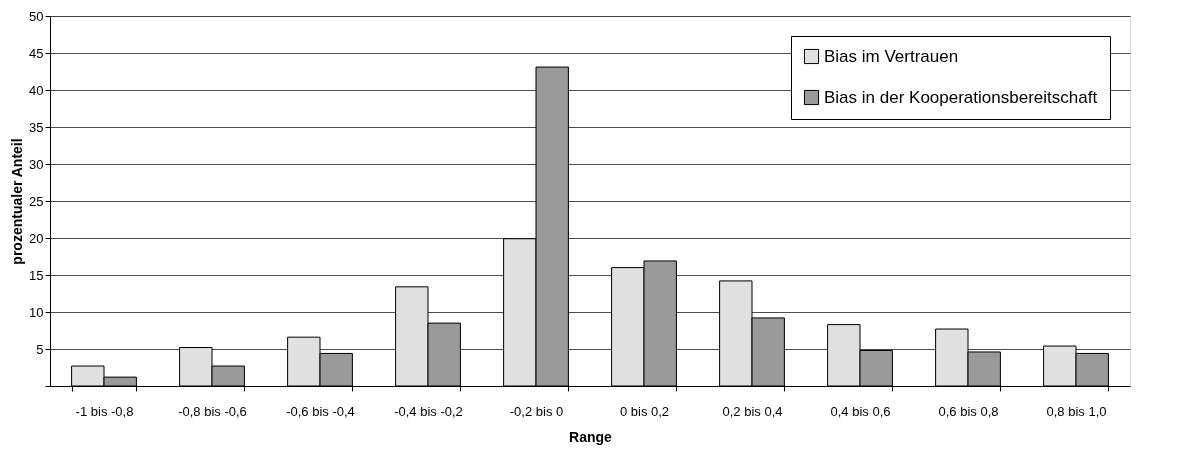 The height and width of the screenshot is (461, 1194). Describe the element at coordinates (36, 275) in the screenshot. I see `y-tick-label: 15` at that location.